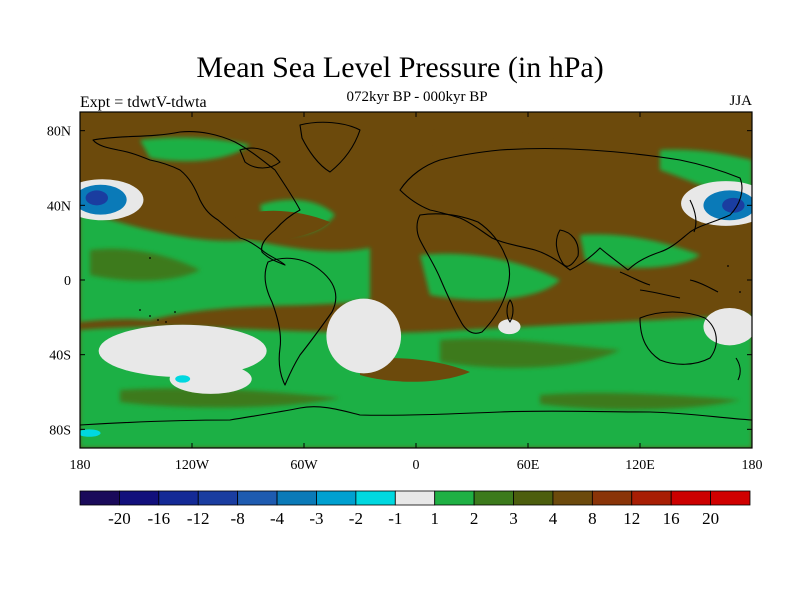  Describe the element at coordinates (509, 327) in the screenshot. I see `south-indian-decrease` at that location.